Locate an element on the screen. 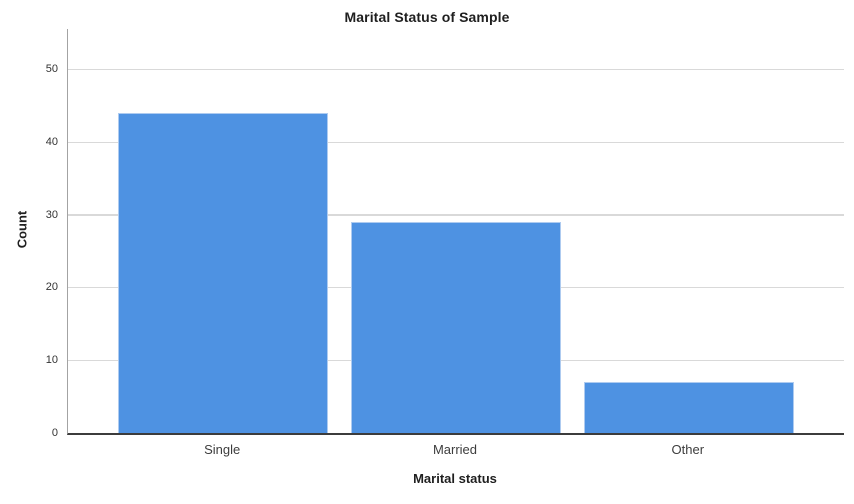  y-tick-label: 50 is located at coordinates (51, 69).